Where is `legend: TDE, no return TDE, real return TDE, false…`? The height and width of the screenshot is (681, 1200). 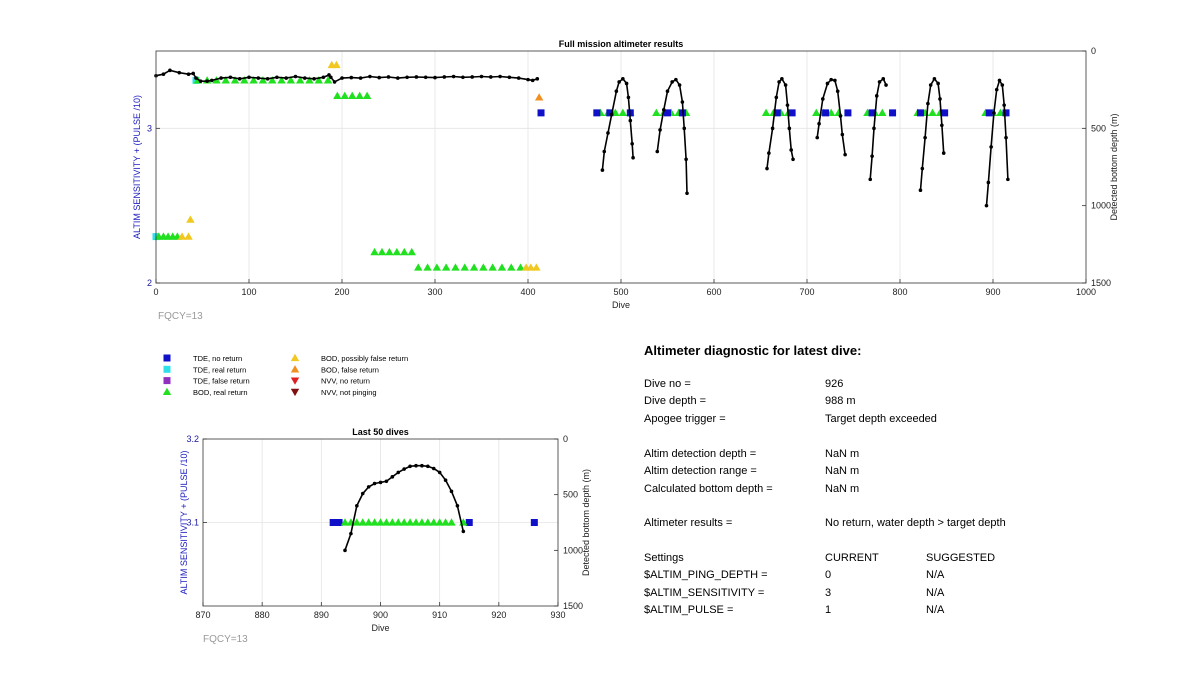 legend: TDE, no return TDE, real return TDE, false… is located at coordinates (285, 375).